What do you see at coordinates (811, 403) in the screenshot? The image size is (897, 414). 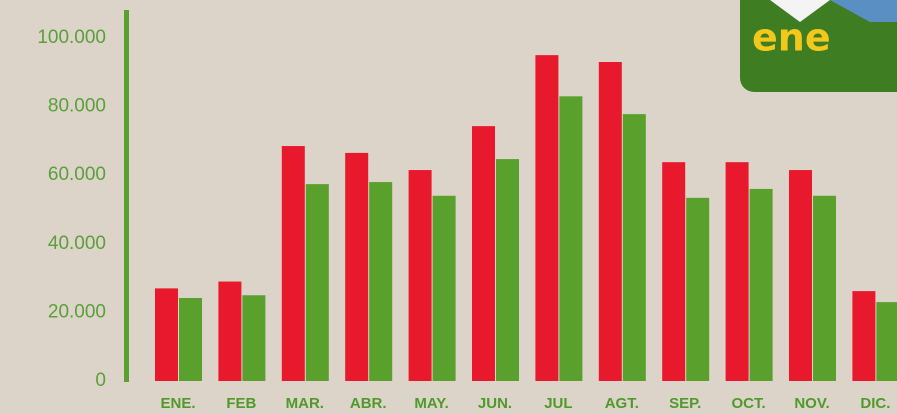 I see `x-tick-label: NOV.` at bounding box center [811, 403].